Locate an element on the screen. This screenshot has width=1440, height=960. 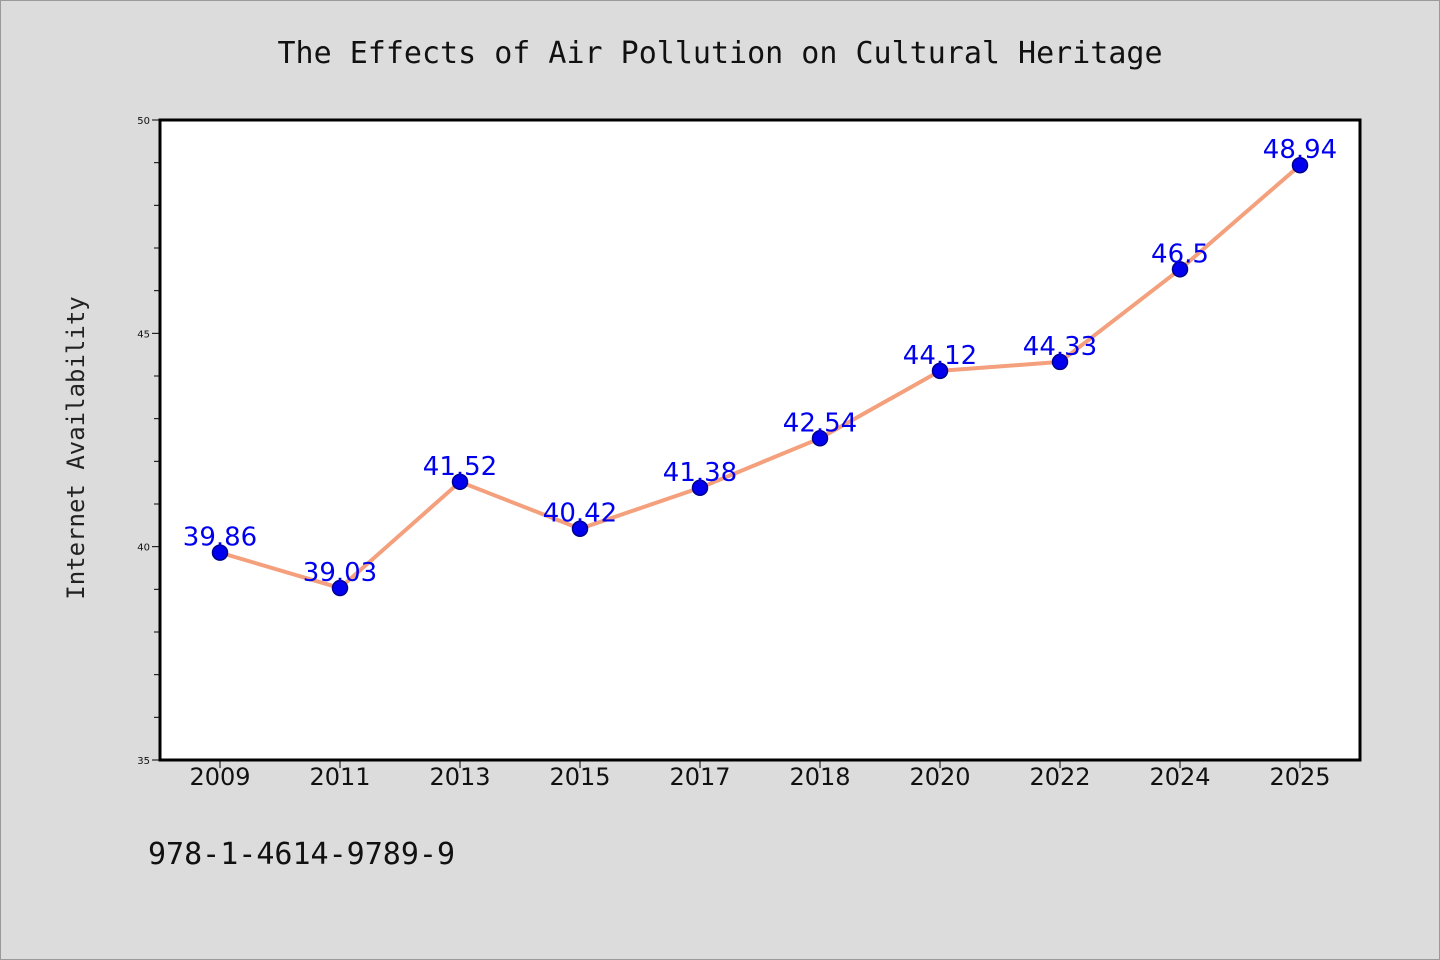
x-tick-label: 2022 is located at coordinates (1059, 777).